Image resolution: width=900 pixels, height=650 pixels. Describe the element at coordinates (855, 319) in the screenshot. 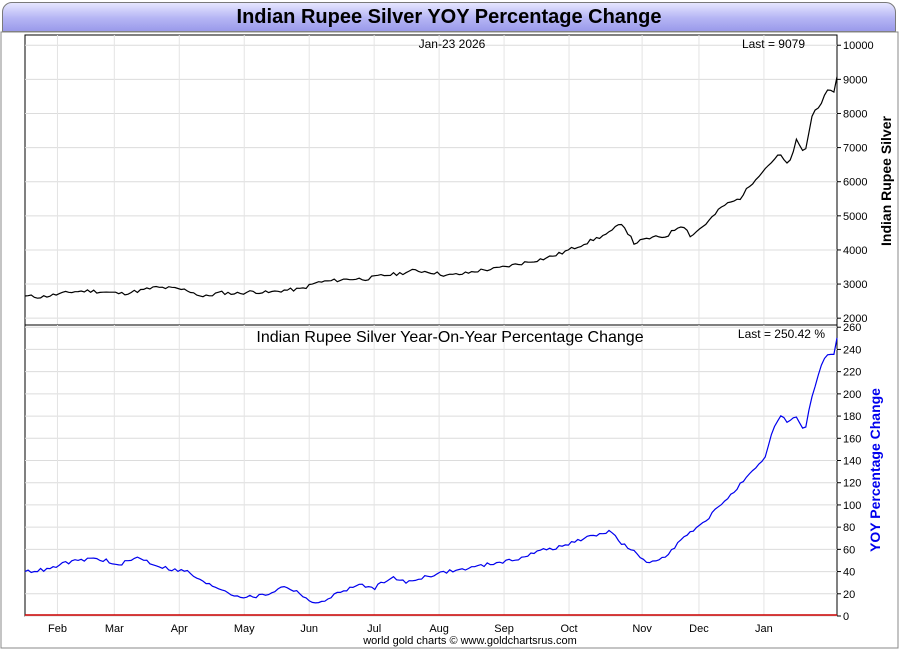

I see `price-y-tick-label: 2000` at that location.